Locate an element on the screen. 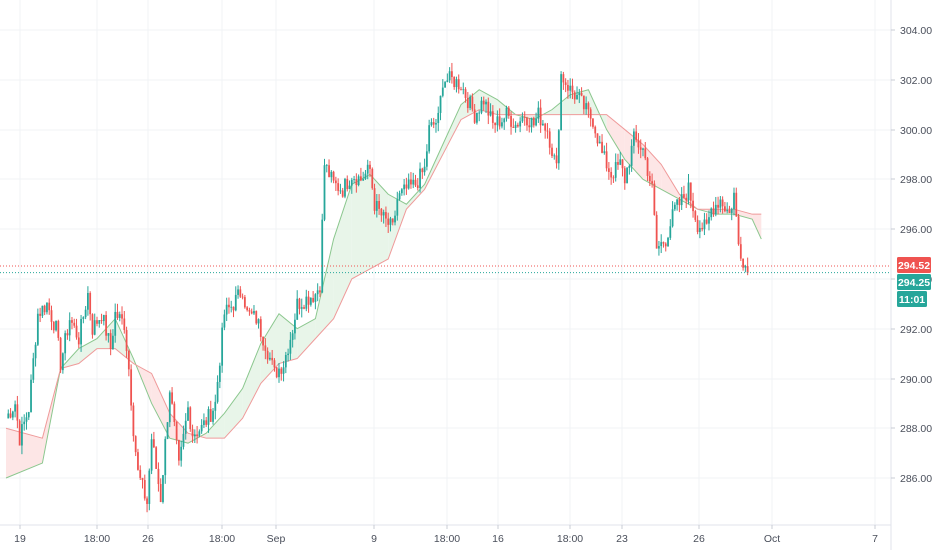 This screenshot has height=555, width=932. price-lines is located at coordinates (445, 269).